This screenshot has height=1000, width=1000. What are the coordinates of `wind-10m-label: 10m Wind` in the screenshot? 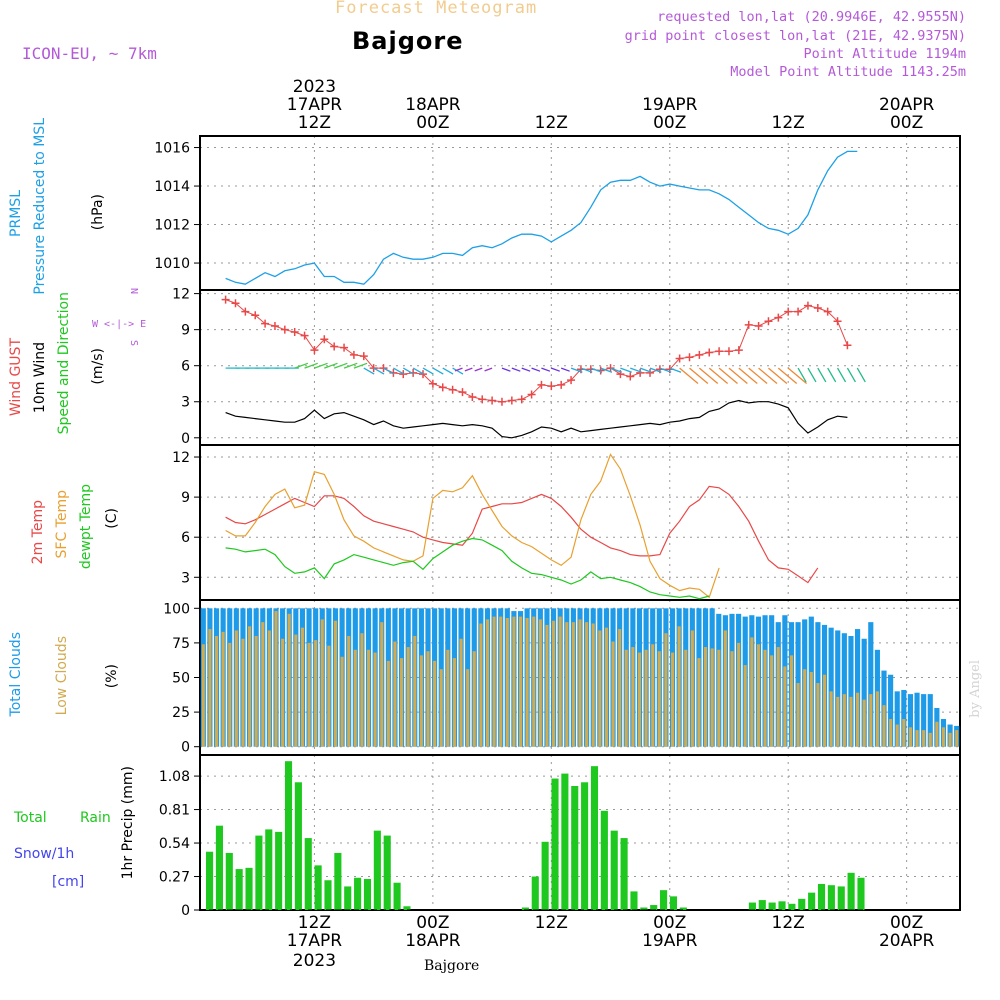 It's located at (40, 378).